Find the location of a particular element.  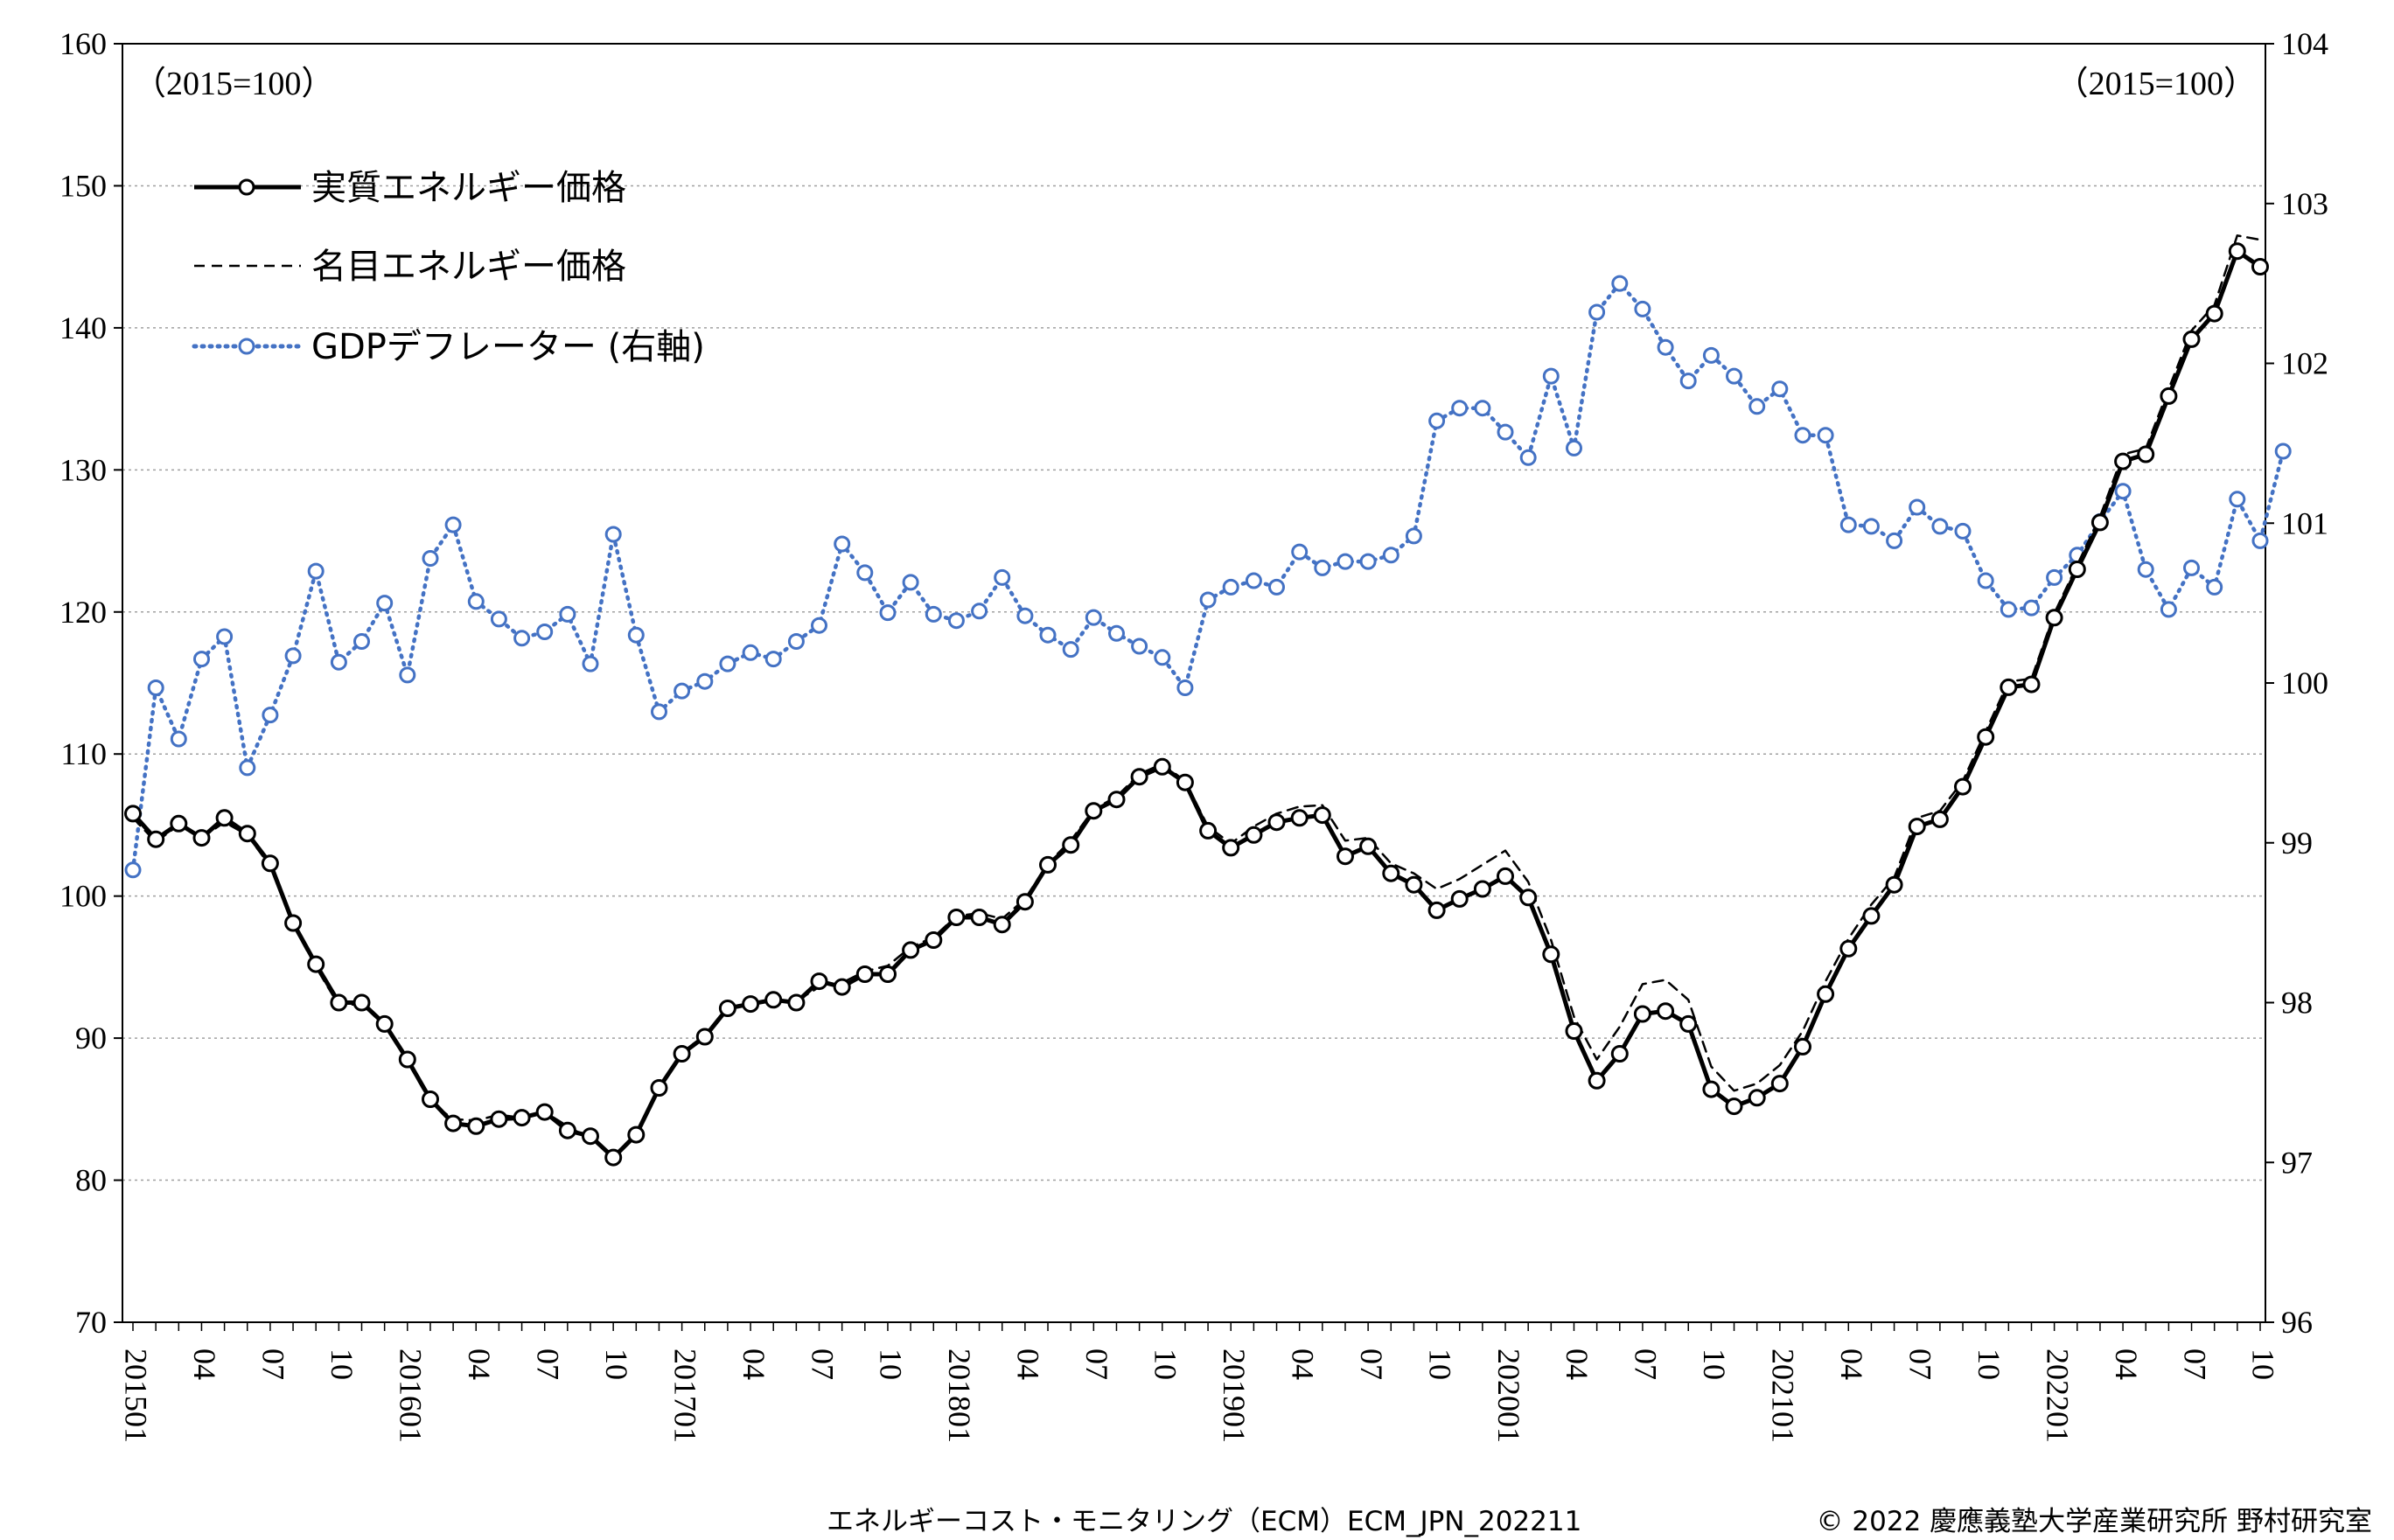

x-tick-label: 201801 is located at coordinates (960, 1396).